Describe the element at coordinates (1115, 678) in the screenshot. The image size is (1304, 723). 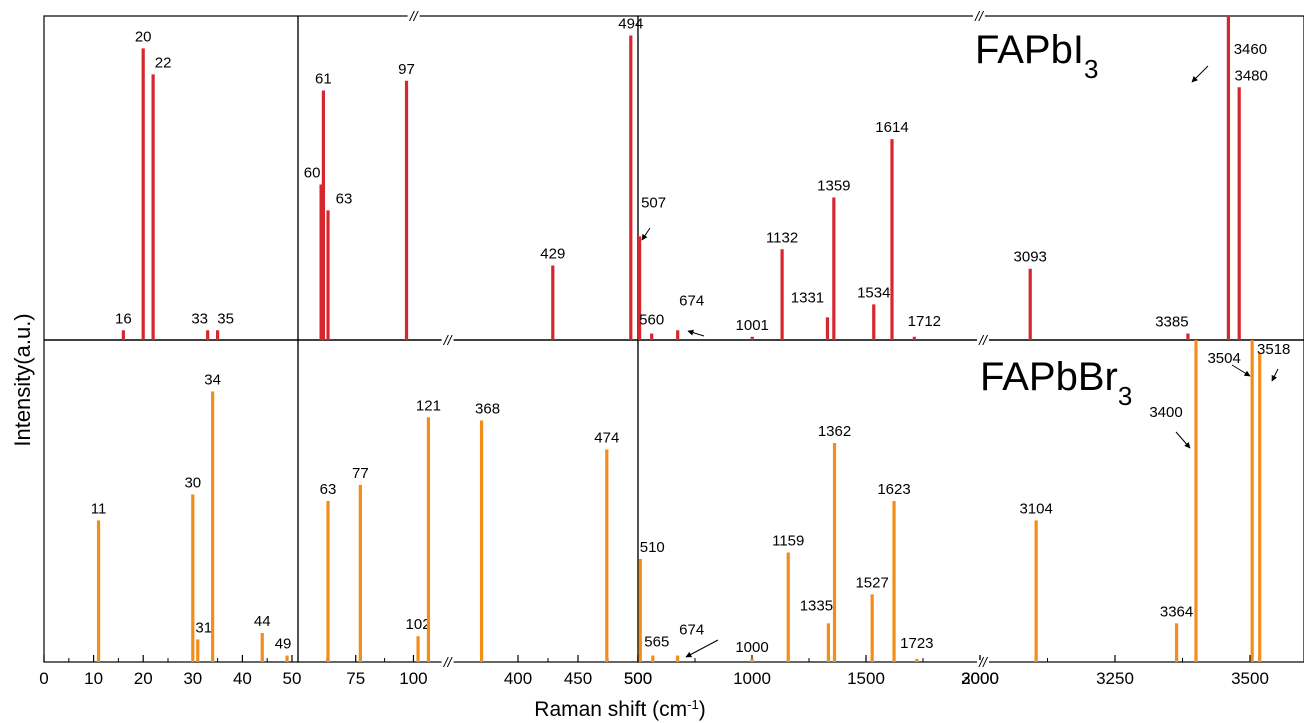
I see `x-tick-label: 3250` at that location.